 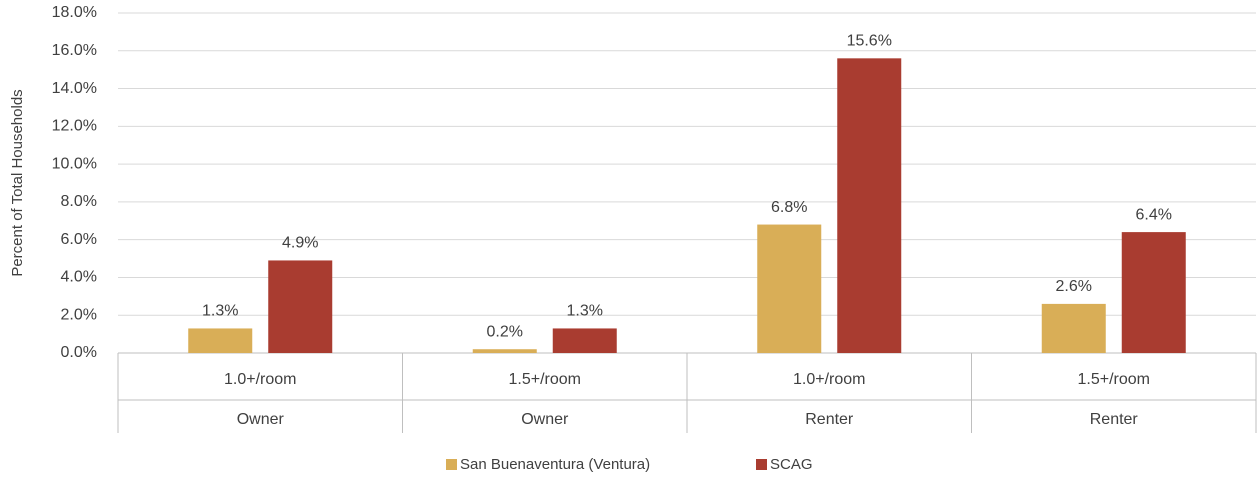 I want to click on y-tick-label: 6.0%, so click(x=79, y=239).